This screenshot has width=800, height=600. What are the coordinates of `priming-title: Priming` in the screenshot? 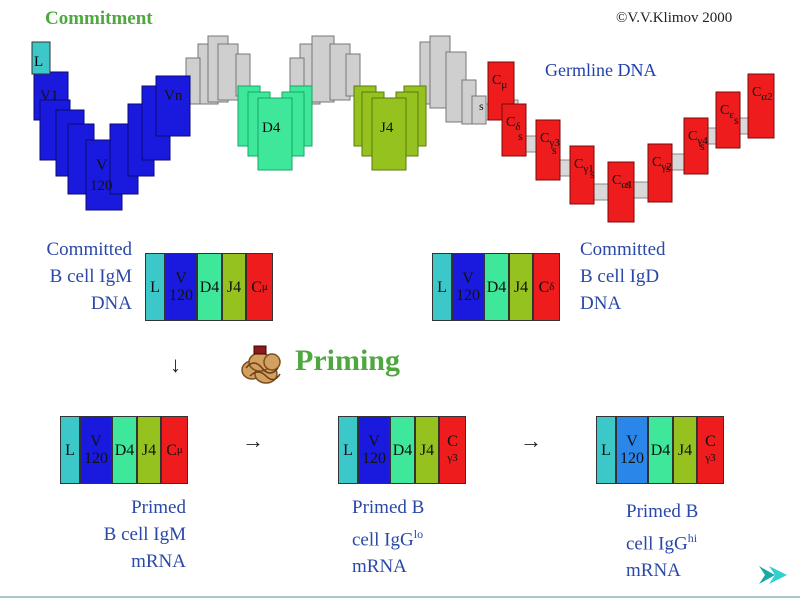 It's located at (347, 360).